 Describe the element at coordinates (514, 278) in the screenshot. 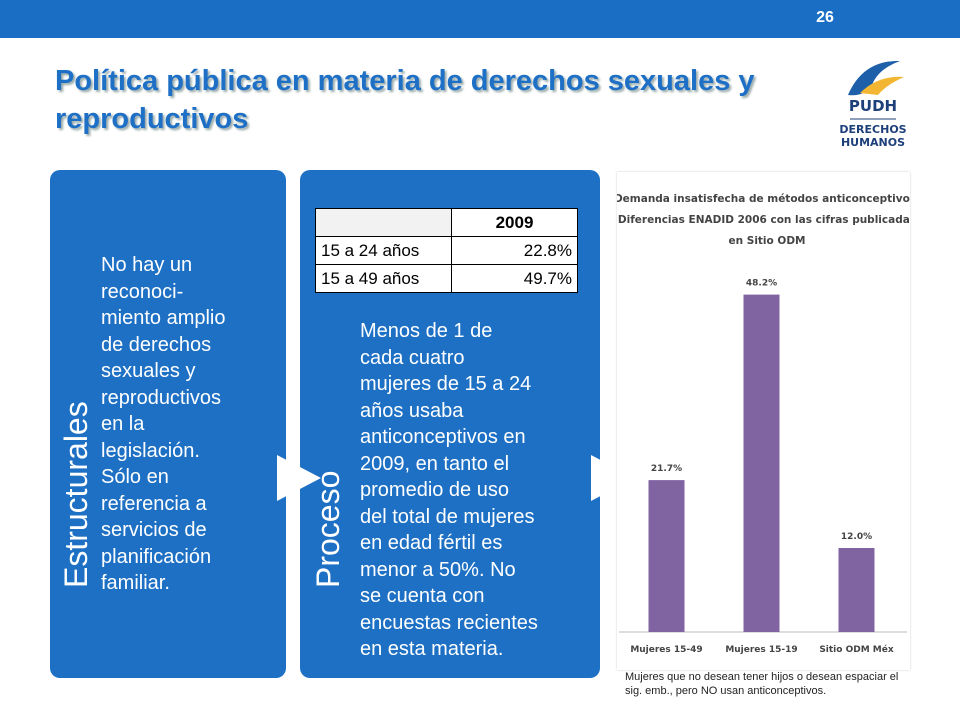

I see `table-cell: 49.7%` at that location.